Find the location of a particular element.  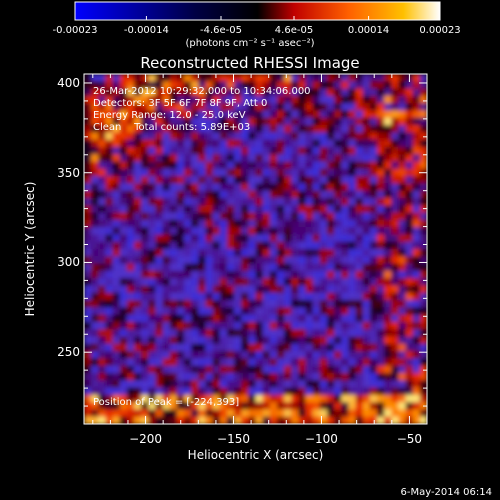

y-tick-label: 300 is located at coordinates (68, 262).